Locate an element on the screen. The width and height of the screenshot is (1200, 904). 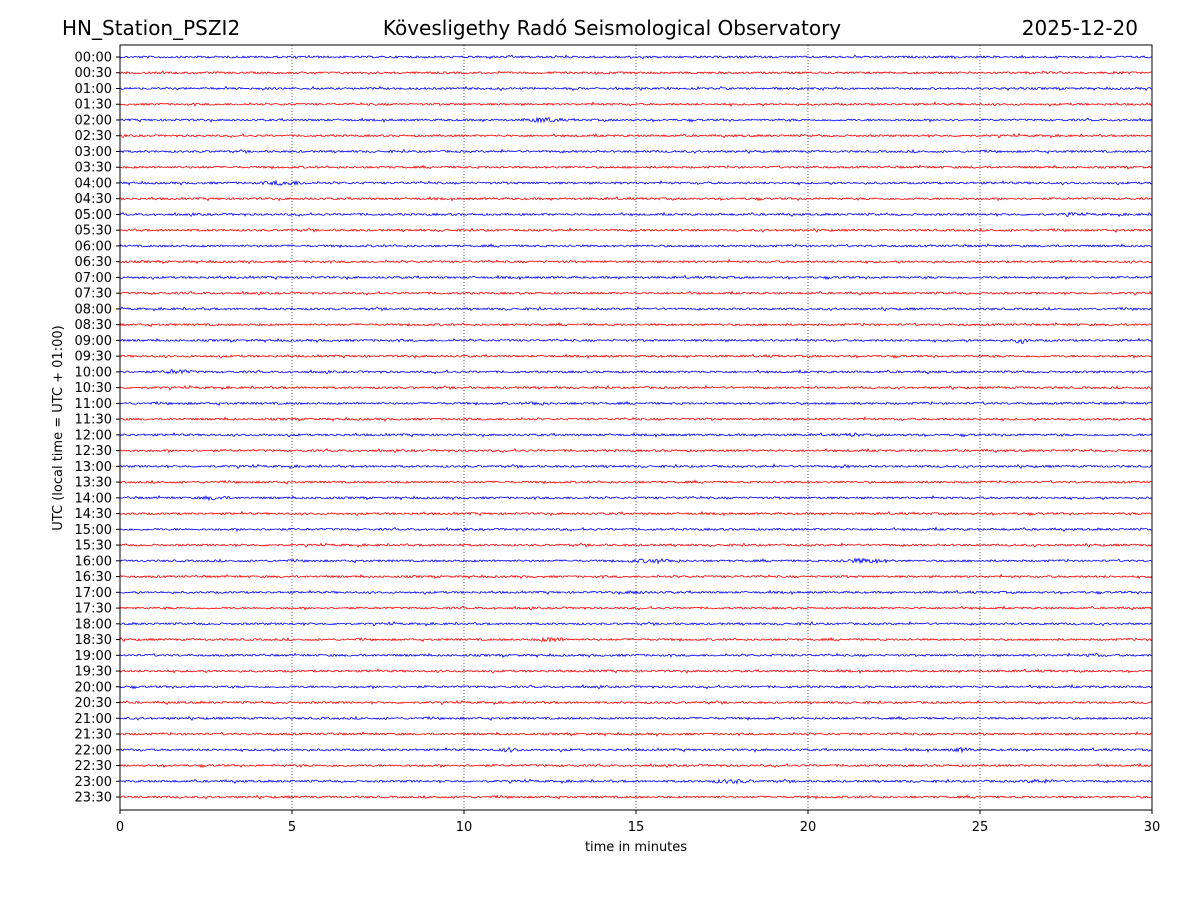
x-tick-label: 25 is located at coordinates (980, 827).